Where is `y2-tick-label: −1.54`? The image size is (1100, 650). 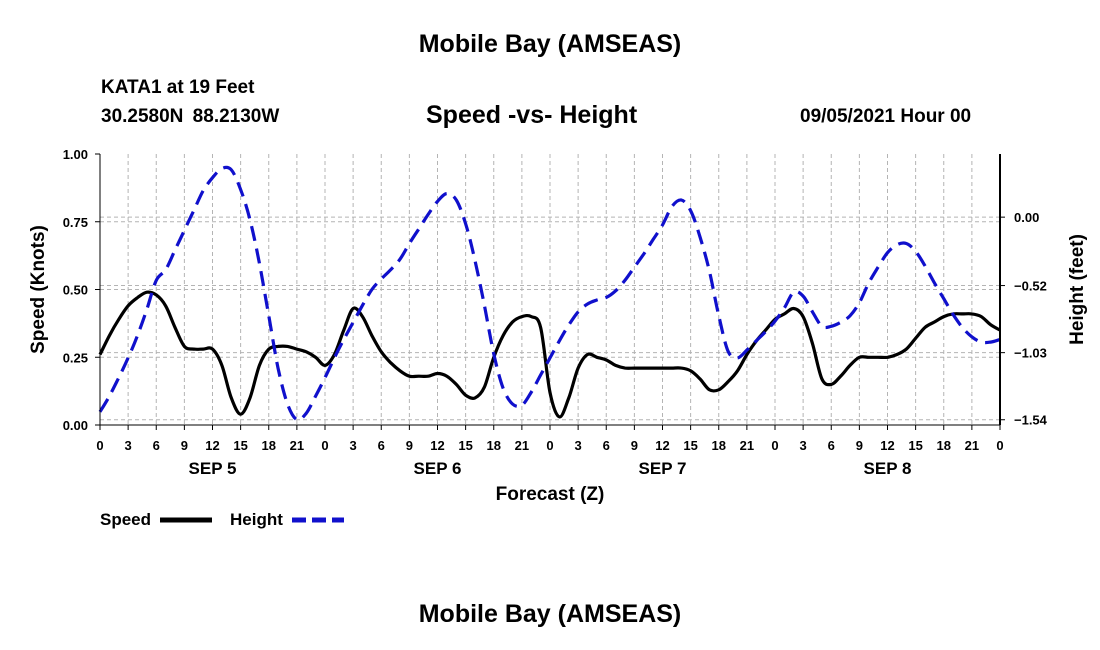 y2-tick-label: −1.54 is located at coordinates (1031, 420).